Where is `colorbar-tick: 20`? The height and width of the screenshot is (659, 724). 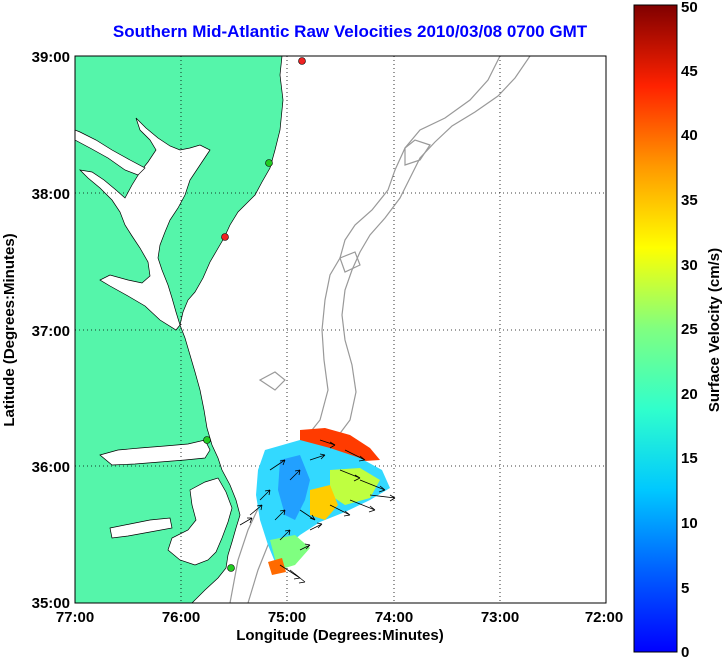
colorbar-tick: 20 is located at coordinates (689, 394).